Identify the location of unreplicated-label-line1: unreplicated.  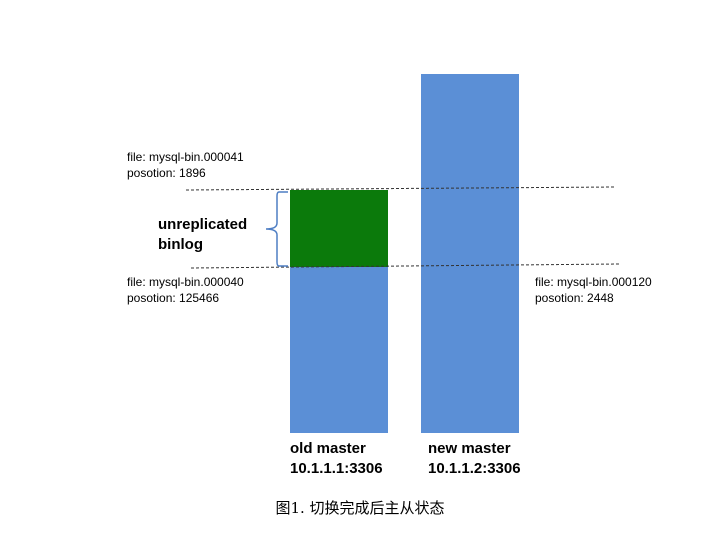
(203, 224).